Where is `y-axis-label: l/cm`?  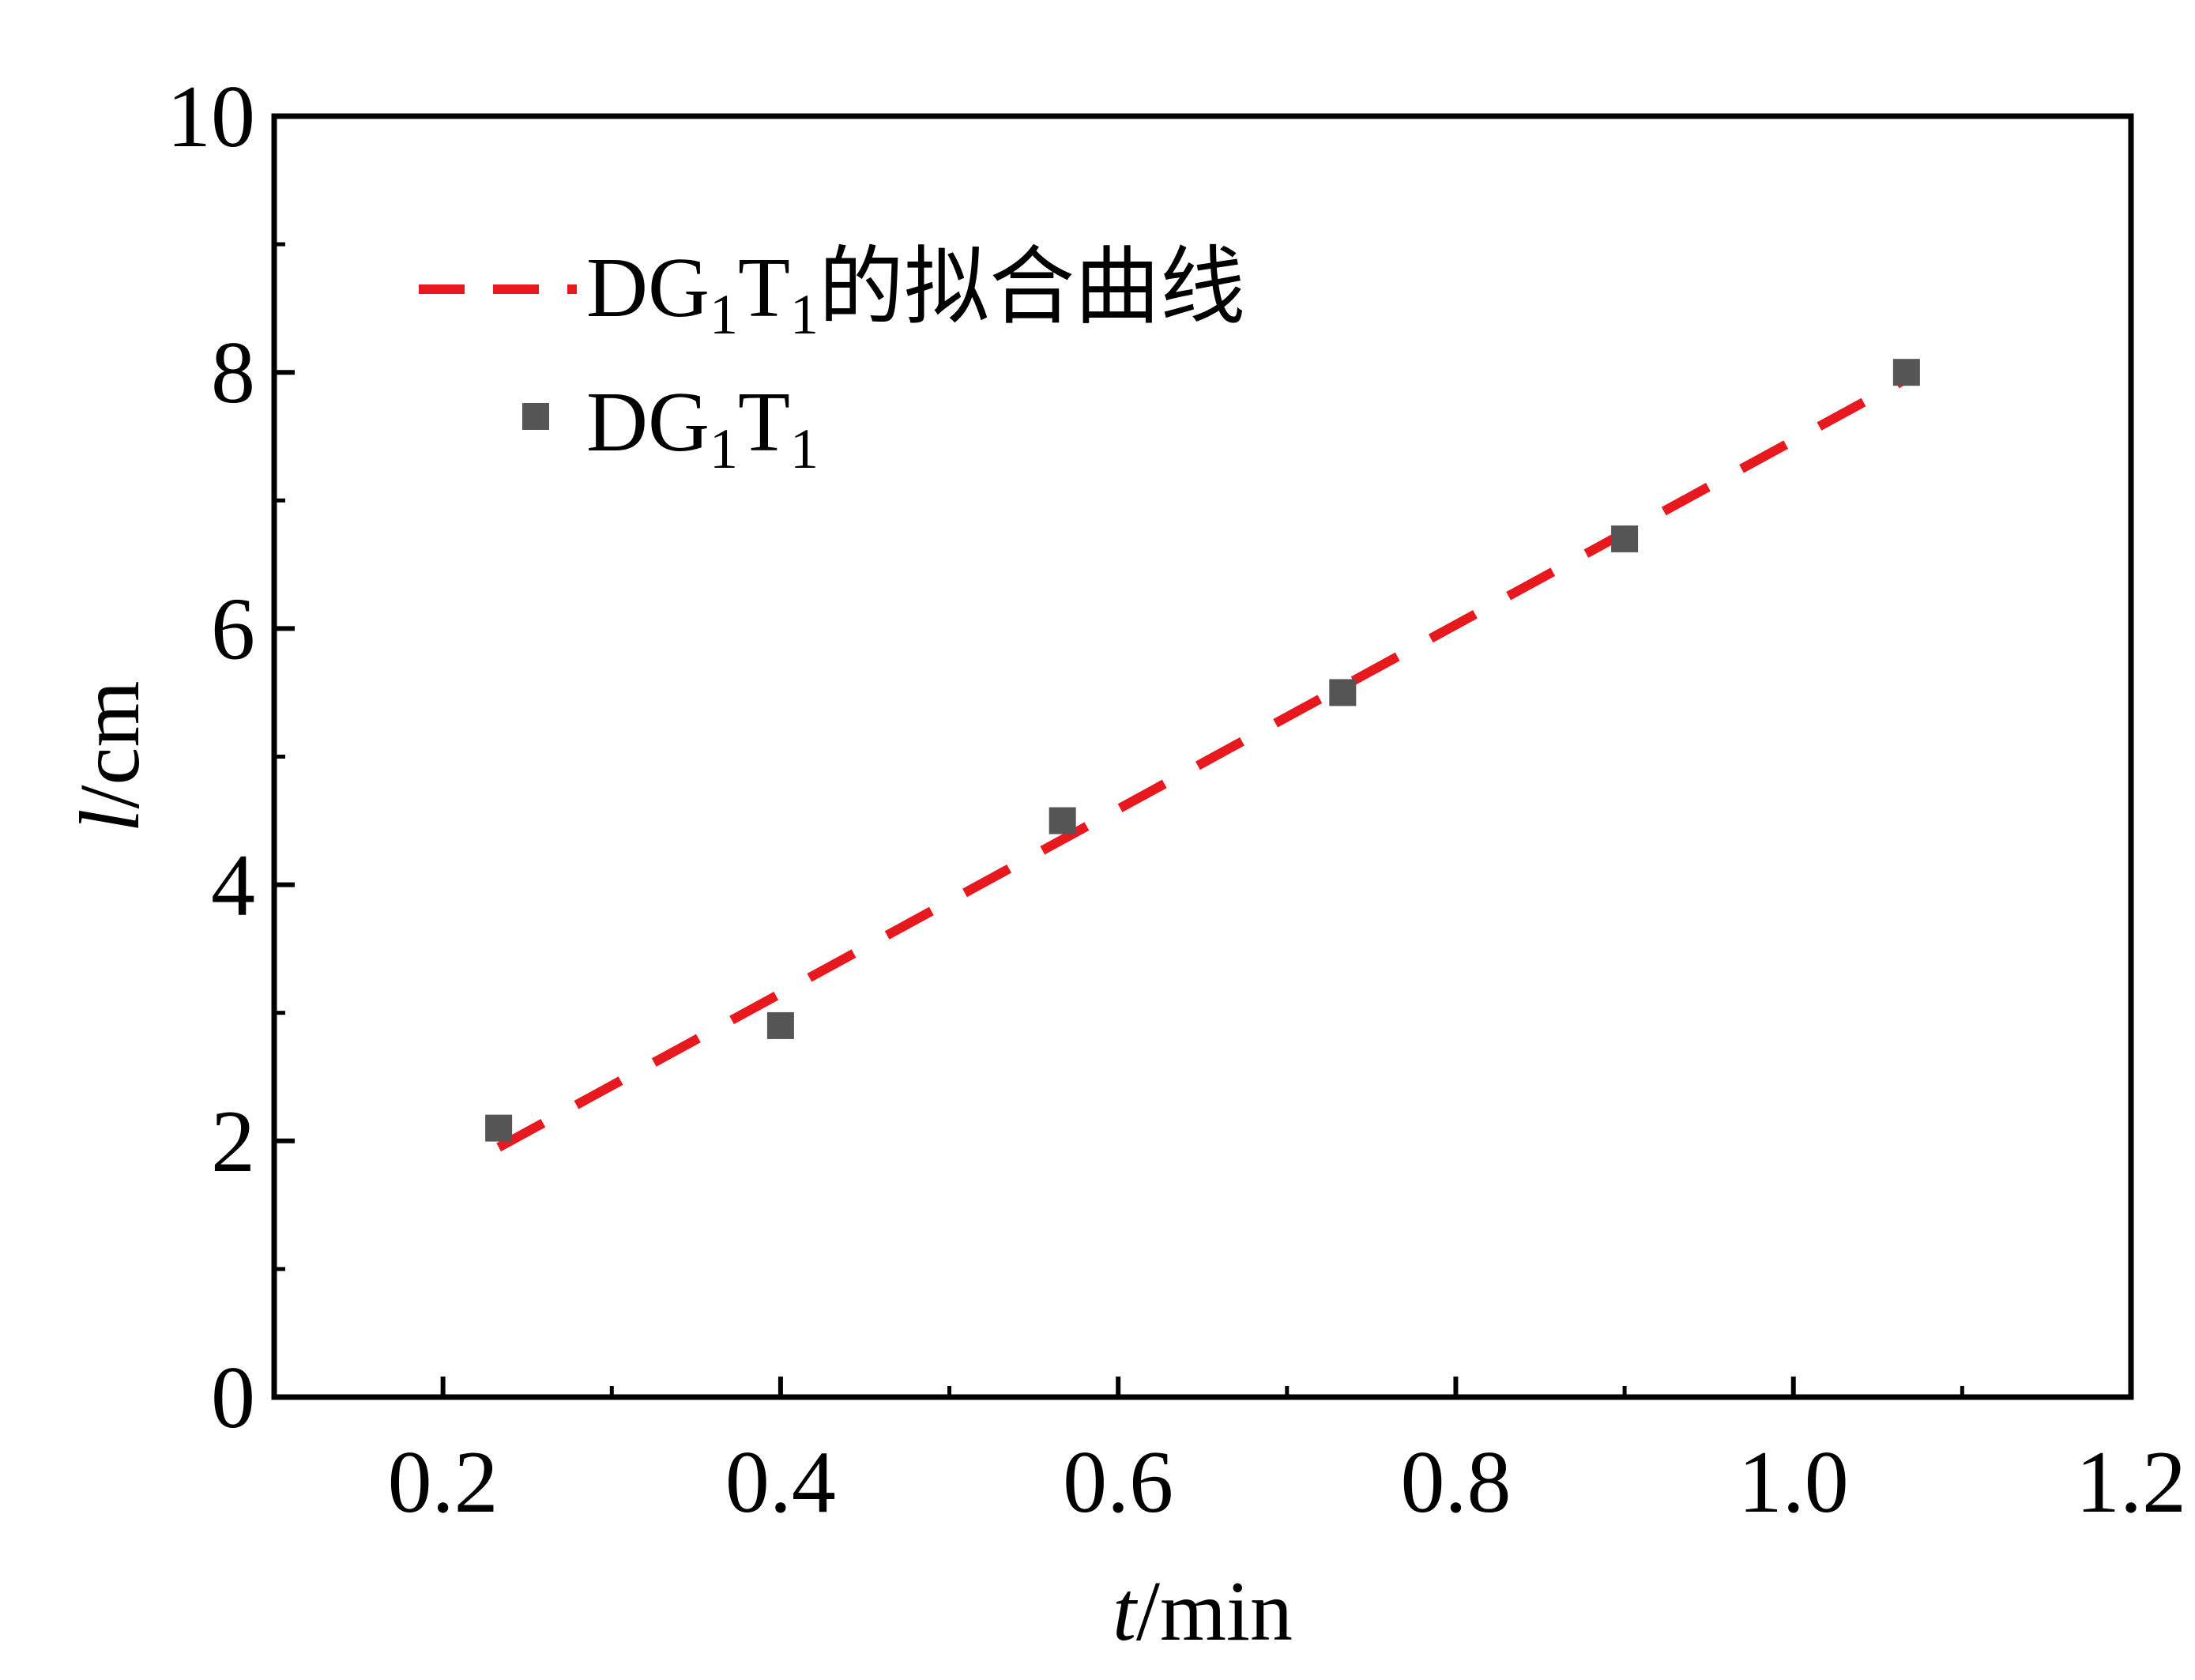 y-axis-label: l/cm is located at coordinates (110, 757).